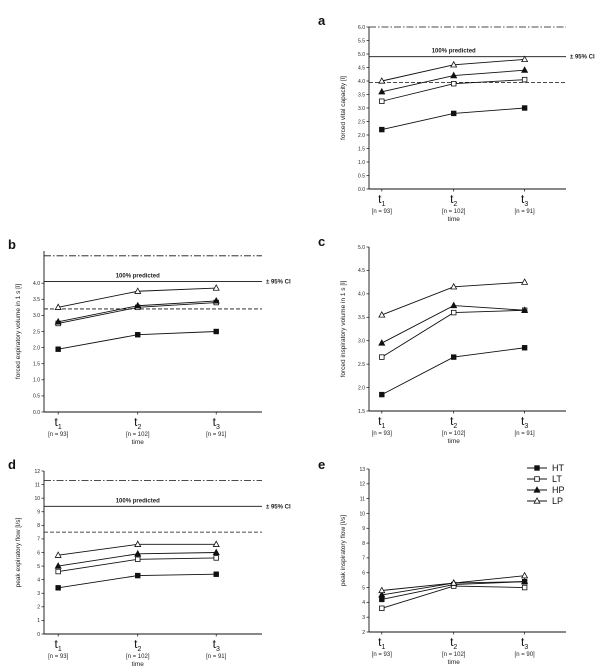 Image resolution: width=599 pixels, height=670 pixels. I want to click on y-axis-label: forced expiratory volume in 1 s [l], so click(18, 332).